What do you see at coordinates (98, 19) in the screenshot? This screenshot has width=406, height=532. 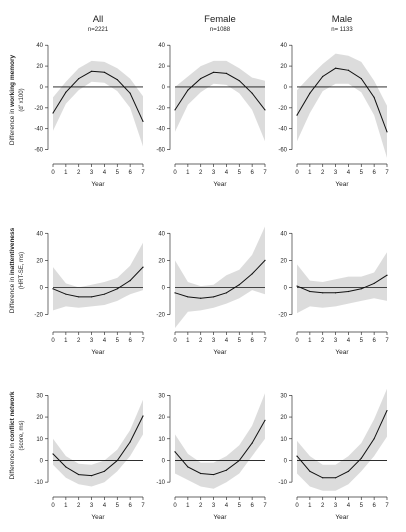 I see `column-title-0: All` at bounding box center [98, 19].